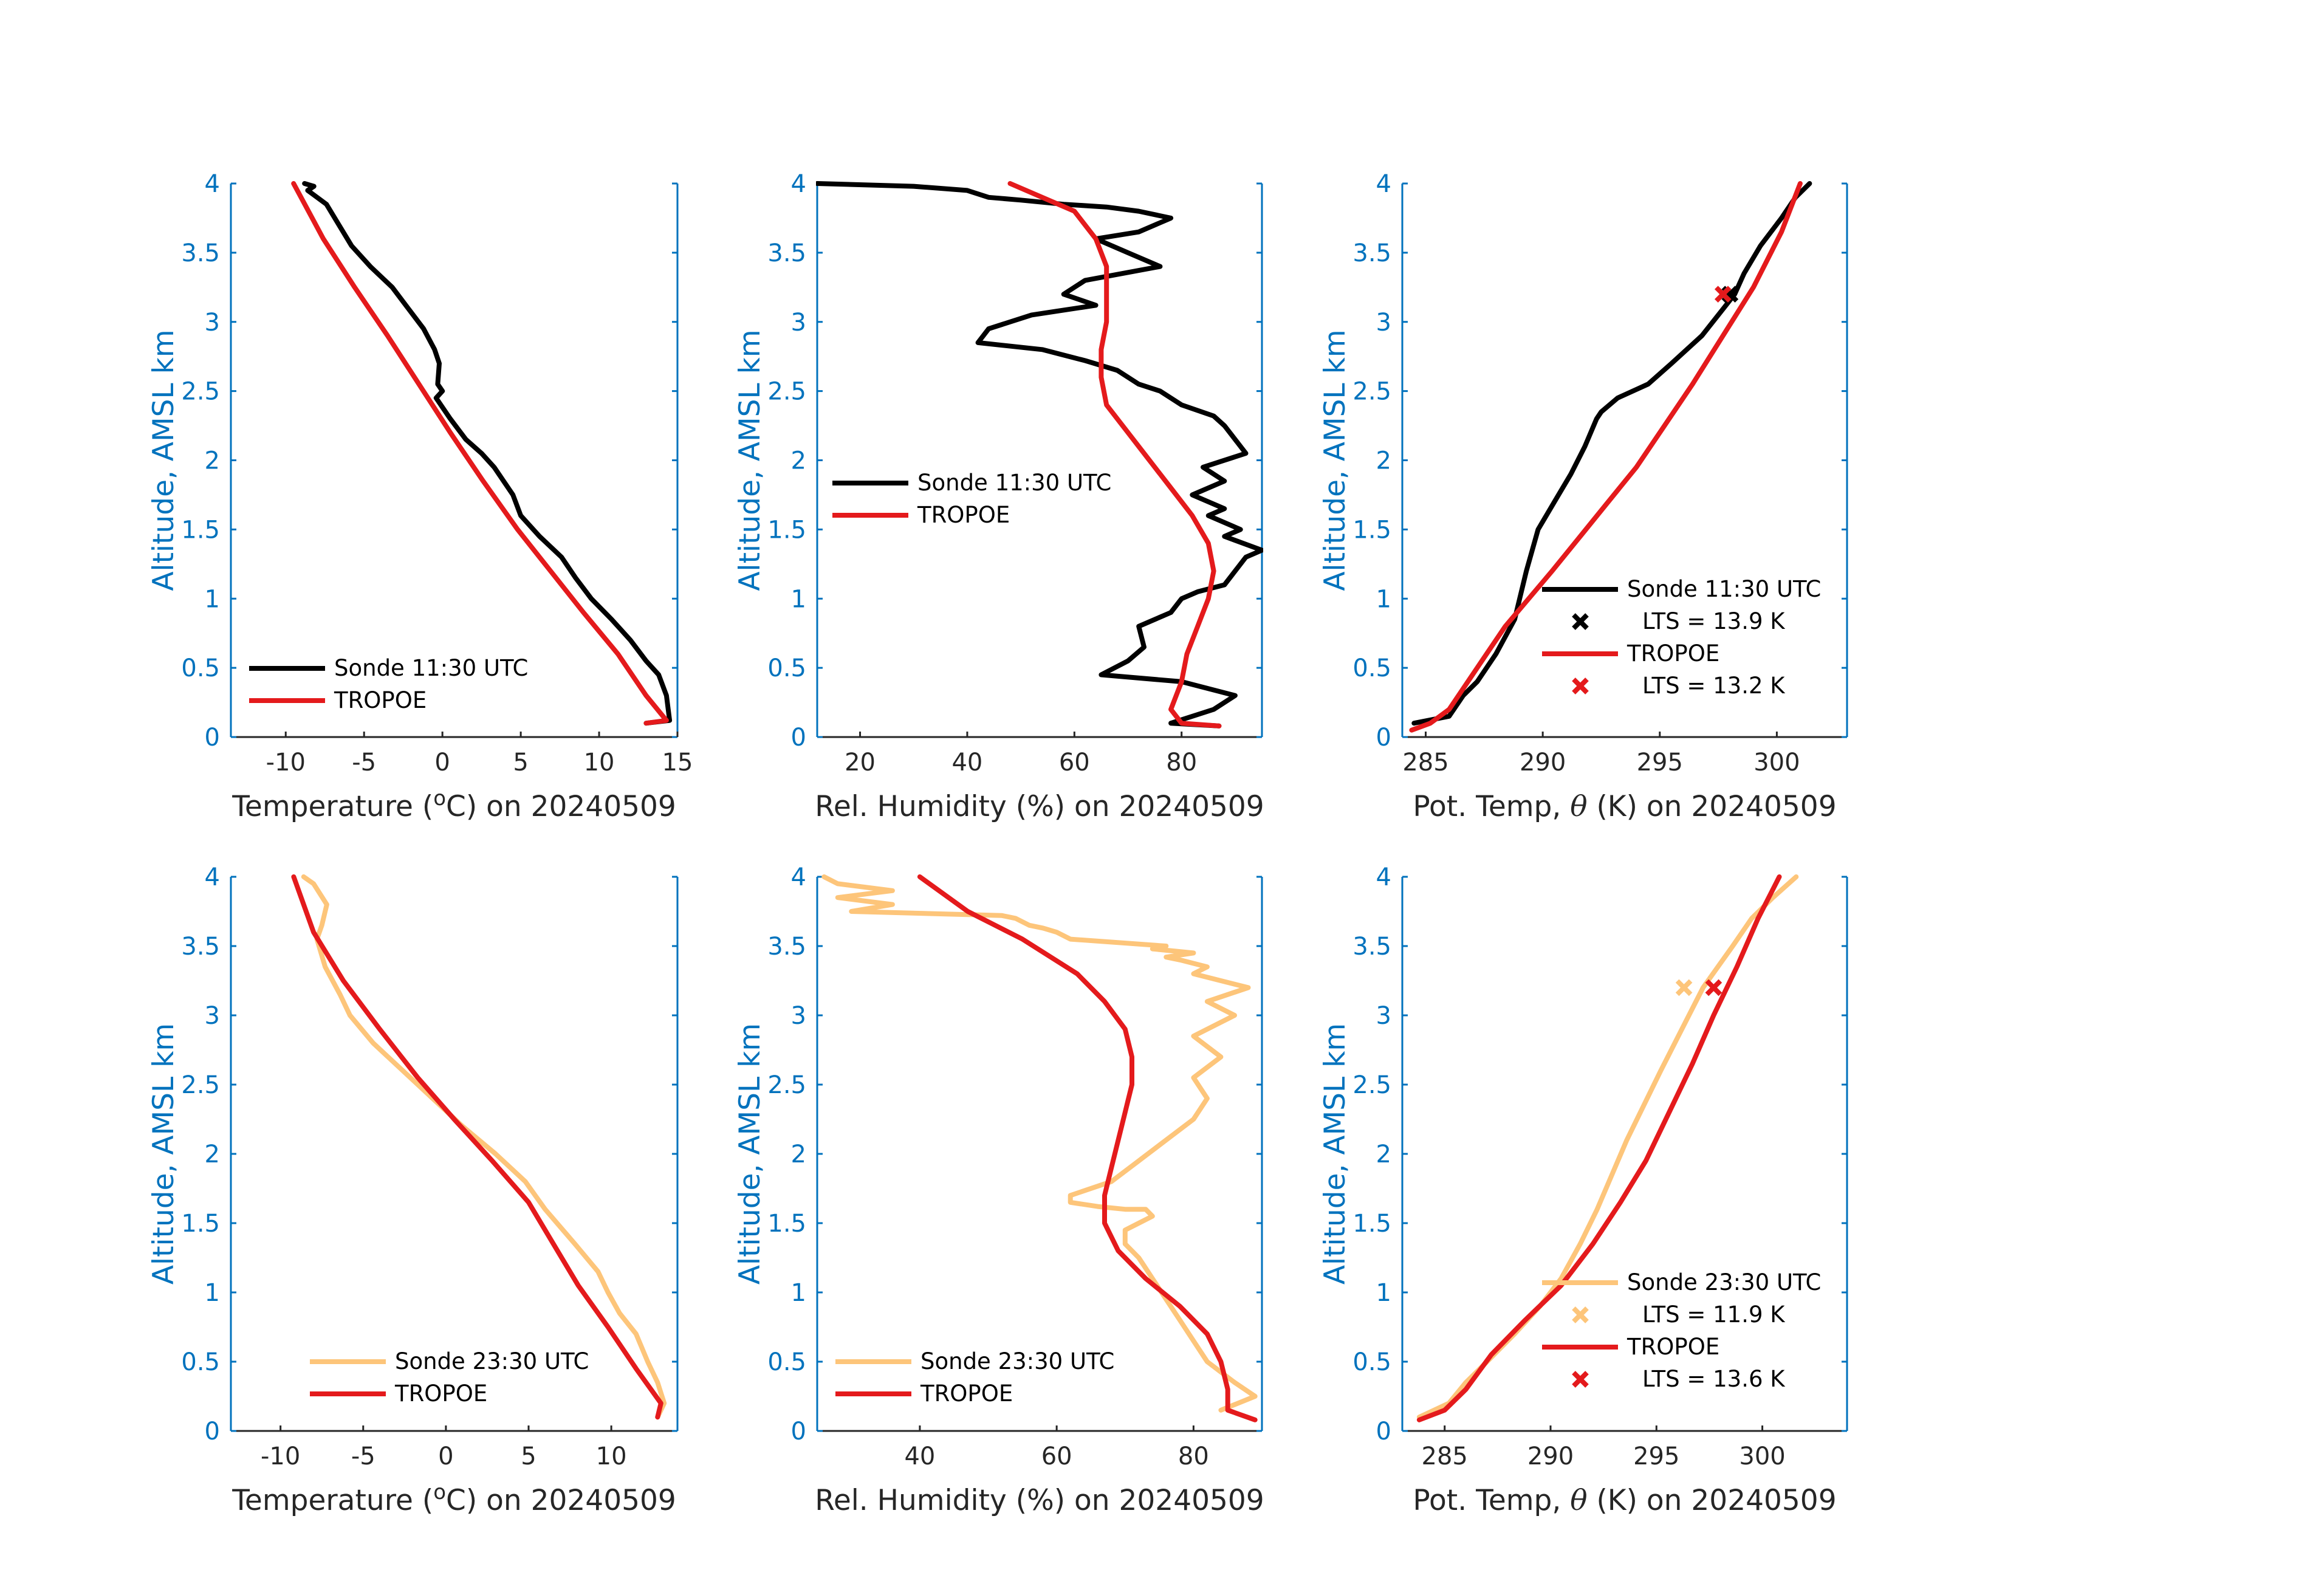  Describe the element at coordinates (440, 1492) in the screenshot. I see `x-axis-title-degree: o` at that location.